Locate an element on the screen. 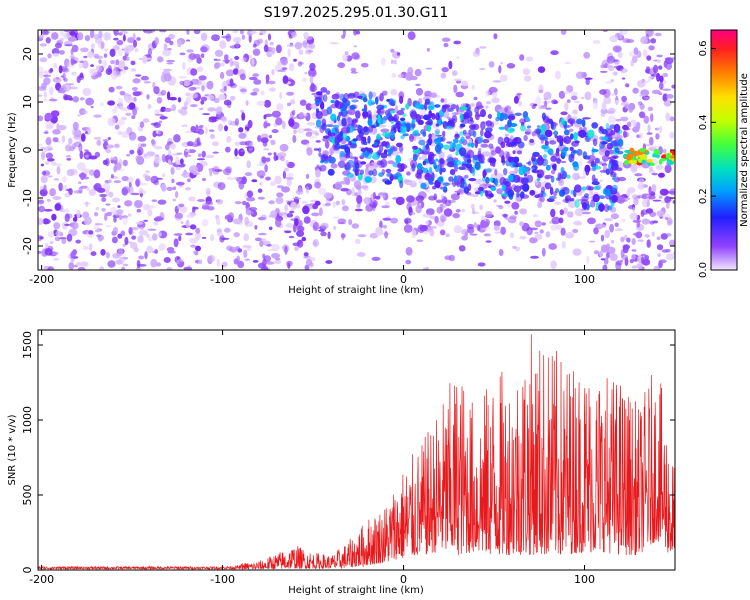  spectrogram-y-tick-label: -10 is located at coordinates (27, 198).